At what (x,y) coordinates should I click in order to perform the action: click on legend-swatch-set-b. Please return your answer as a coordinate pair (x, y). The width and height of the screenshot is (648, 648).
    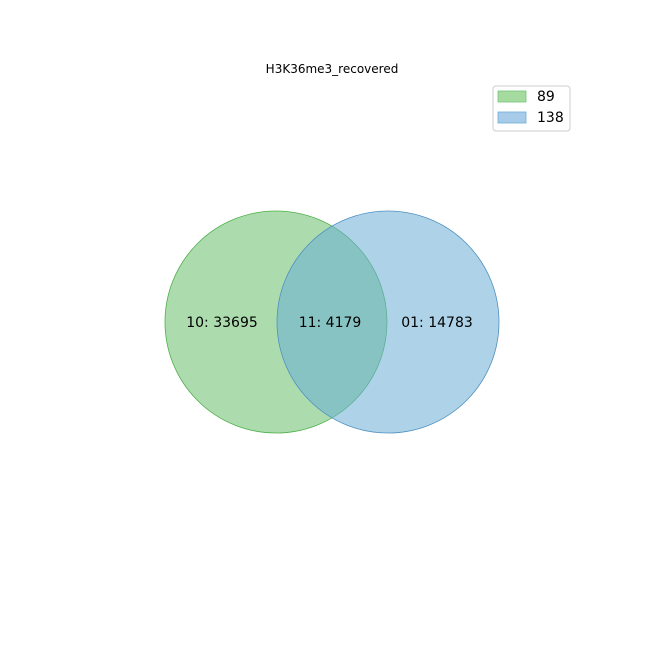
    Looking at the image, I should click on (512, 117).